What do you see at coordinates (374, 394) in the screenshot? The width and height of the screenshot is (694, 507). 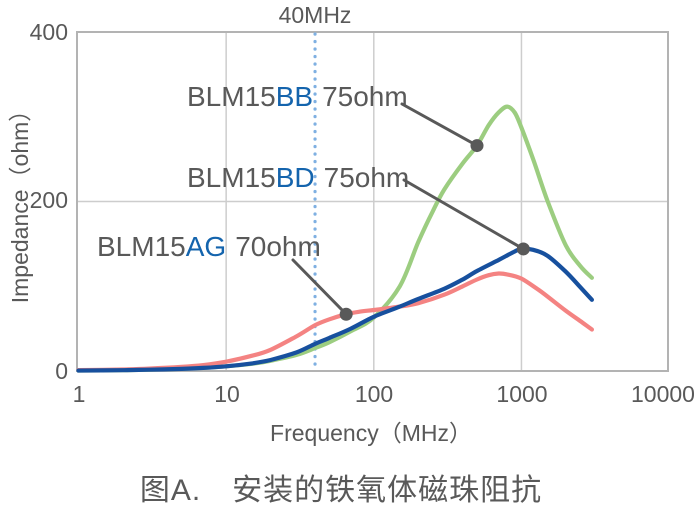 I see `x-tick-100: 100` at bounding box center [374, 394].